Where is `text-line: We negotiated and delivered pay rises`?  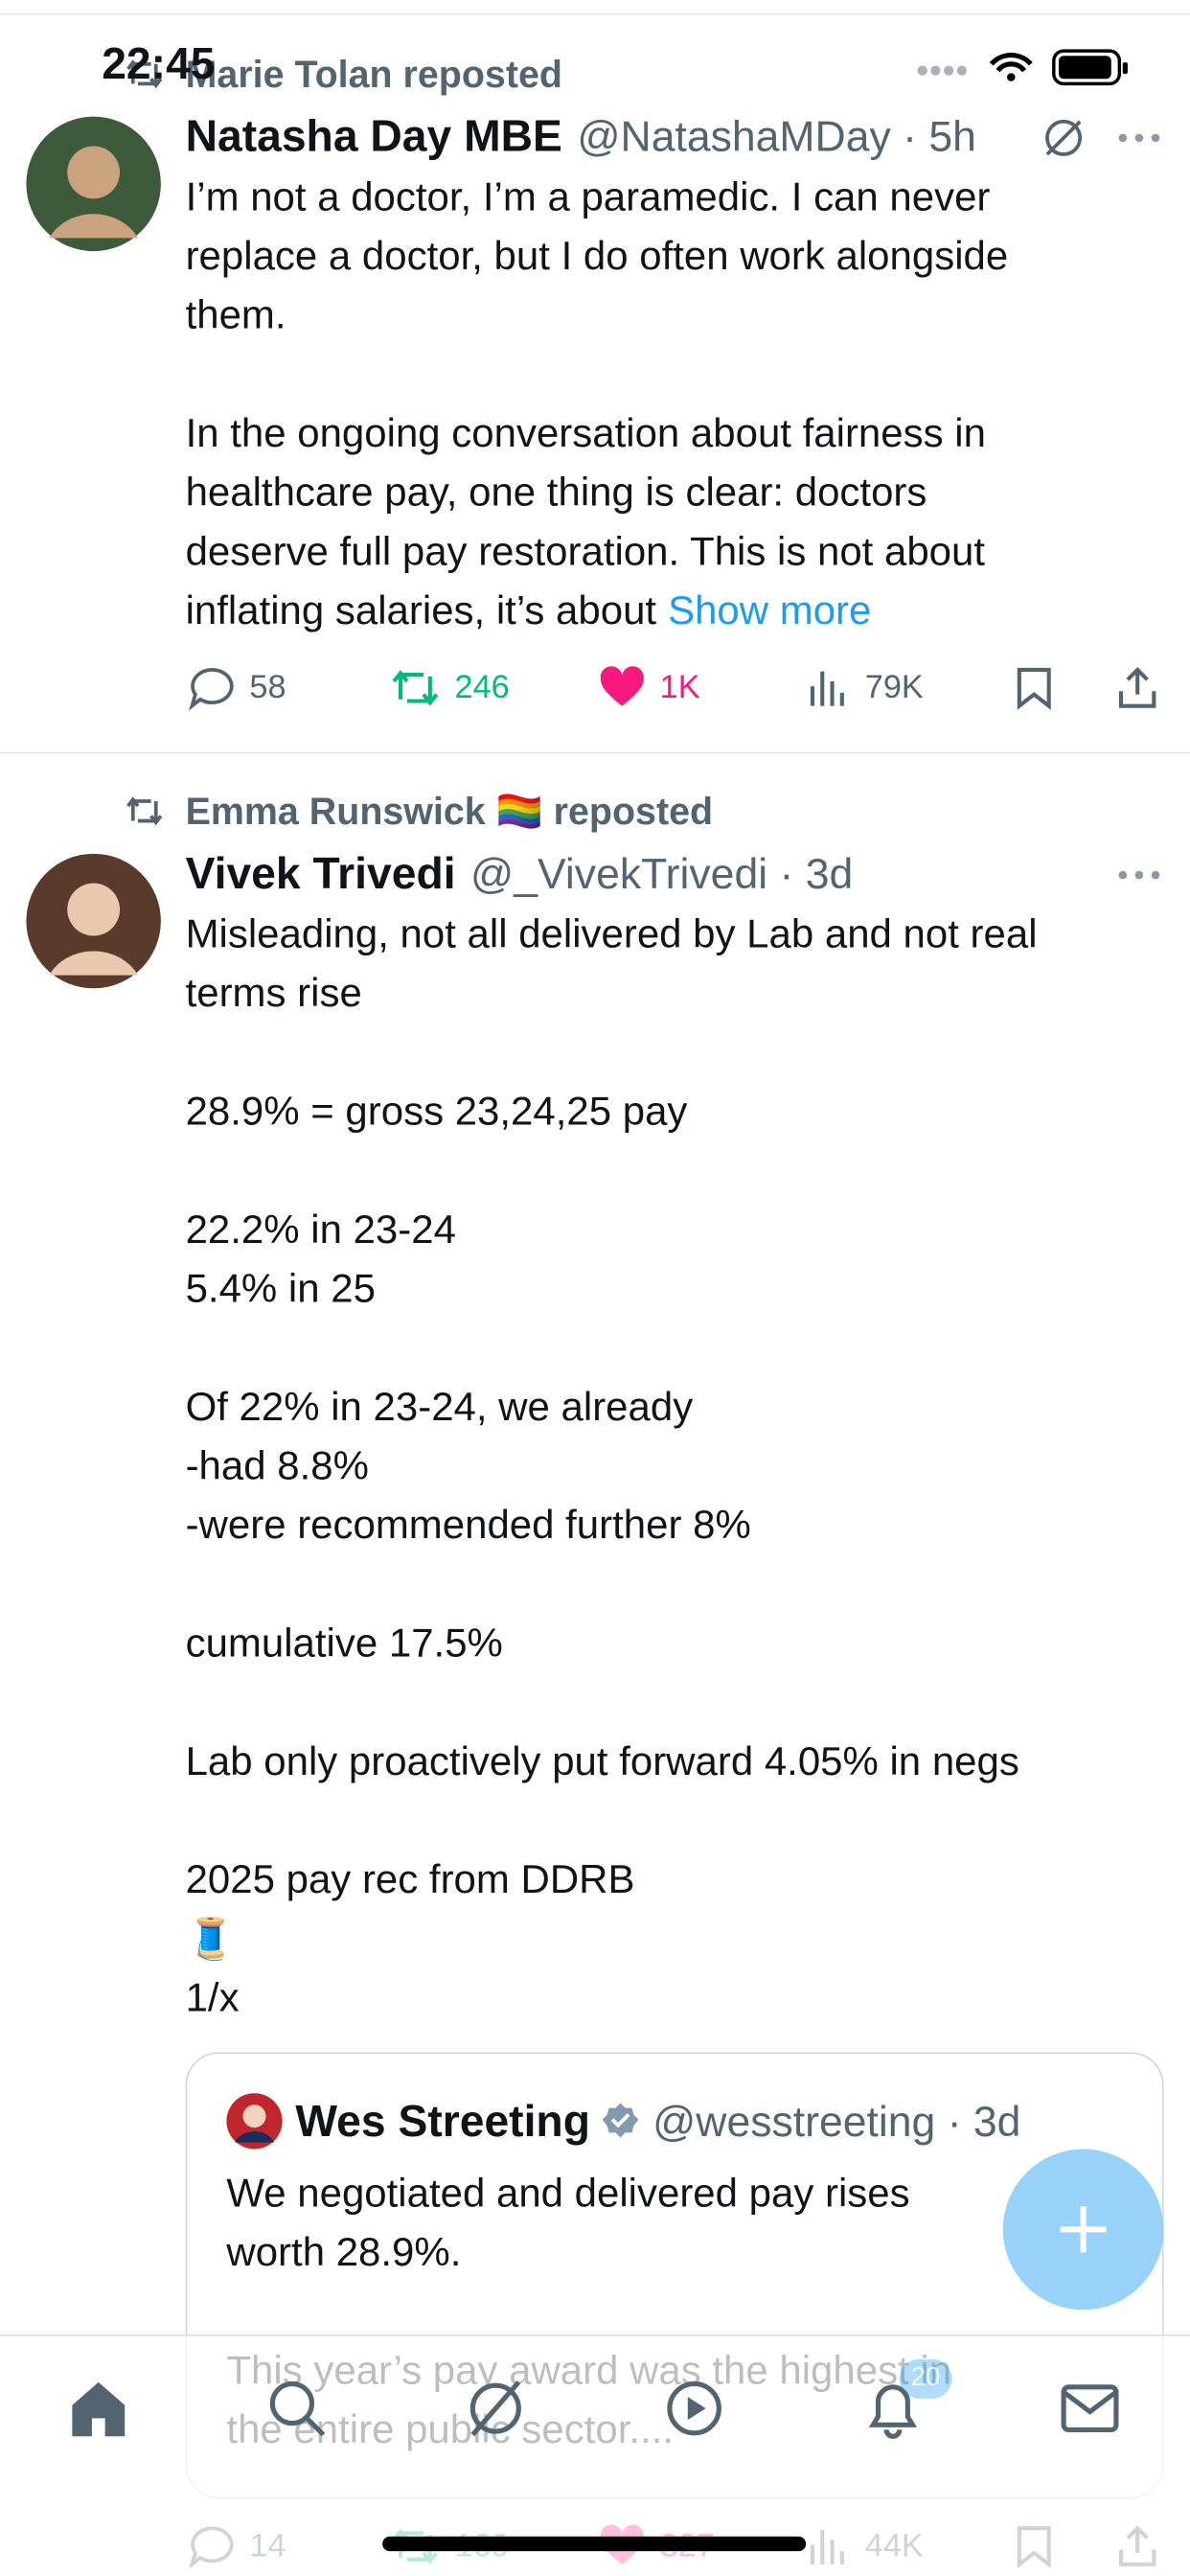 text-line: We negotiated and delivered pay rises is located at coordinates (568, 2194).